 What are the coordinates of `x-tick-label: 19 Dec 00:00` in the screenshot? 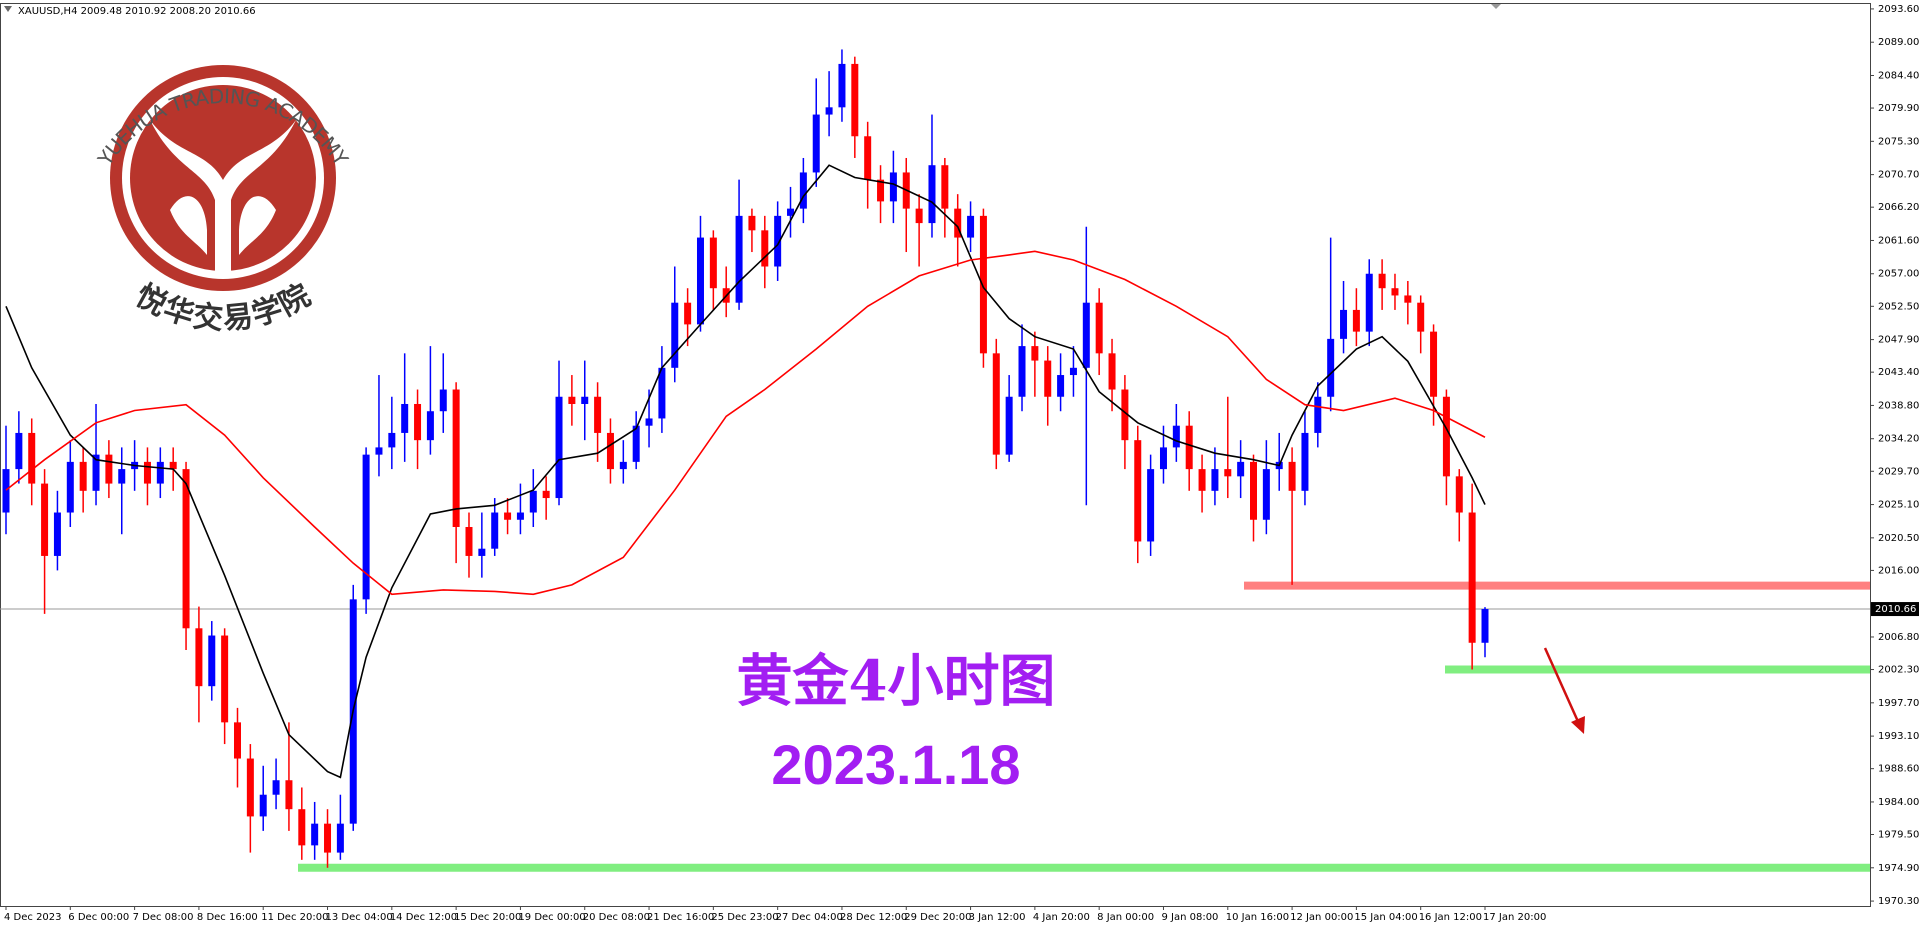 It's located at (551, 917).